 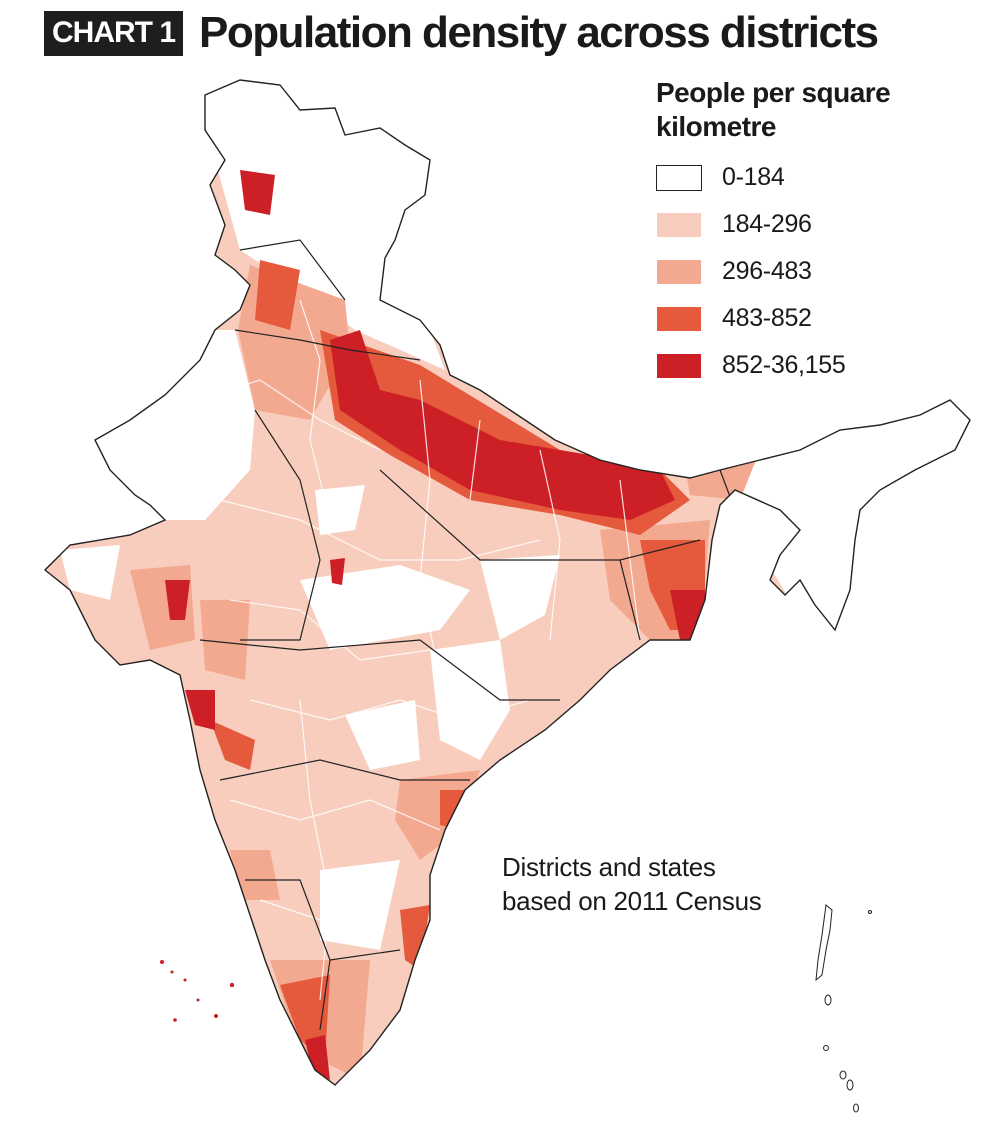 I want to click on legend-label: 0-184, so click(x=753, y=177).